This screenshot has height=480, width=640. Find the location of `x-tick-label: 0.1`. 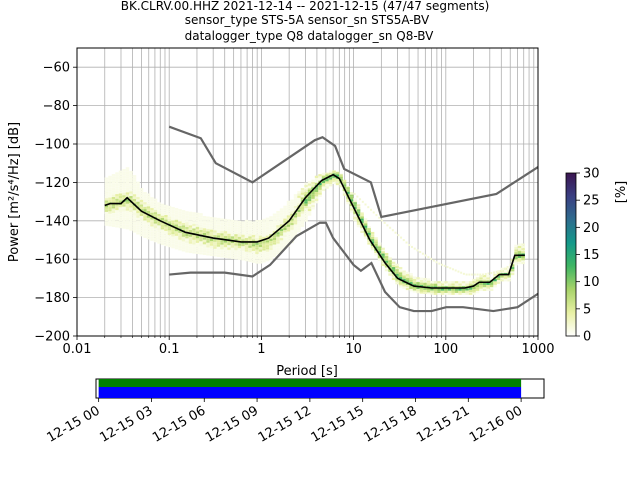

x-tick-label: 0.1 is located at coordinates (169, 349).